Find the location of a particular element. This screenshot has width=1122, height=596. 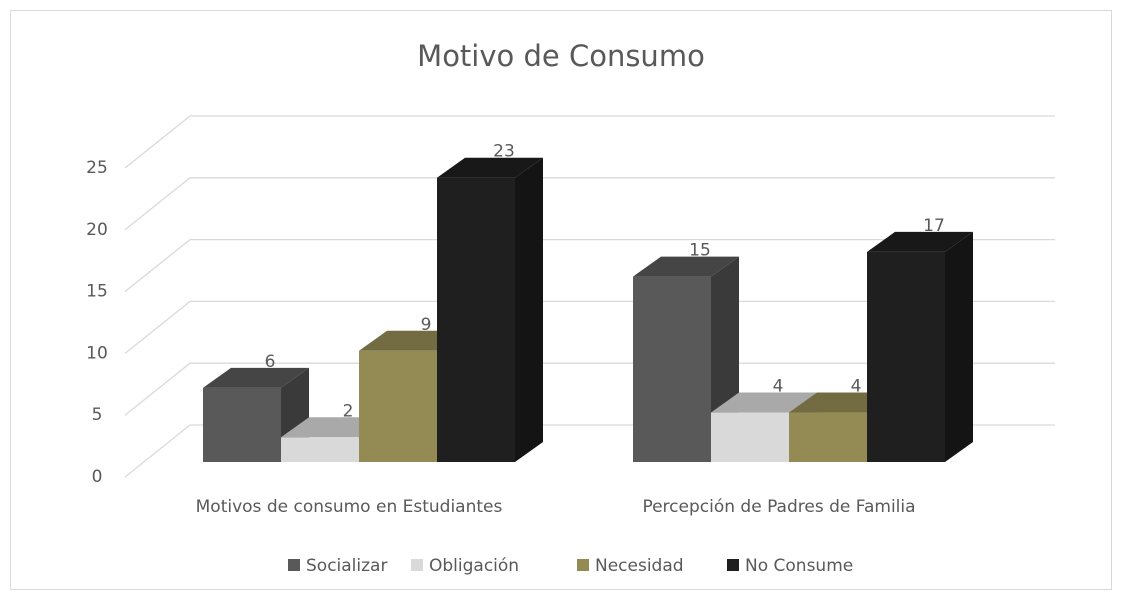

y-tick-label: 15 is located at coordinates (97, 292).